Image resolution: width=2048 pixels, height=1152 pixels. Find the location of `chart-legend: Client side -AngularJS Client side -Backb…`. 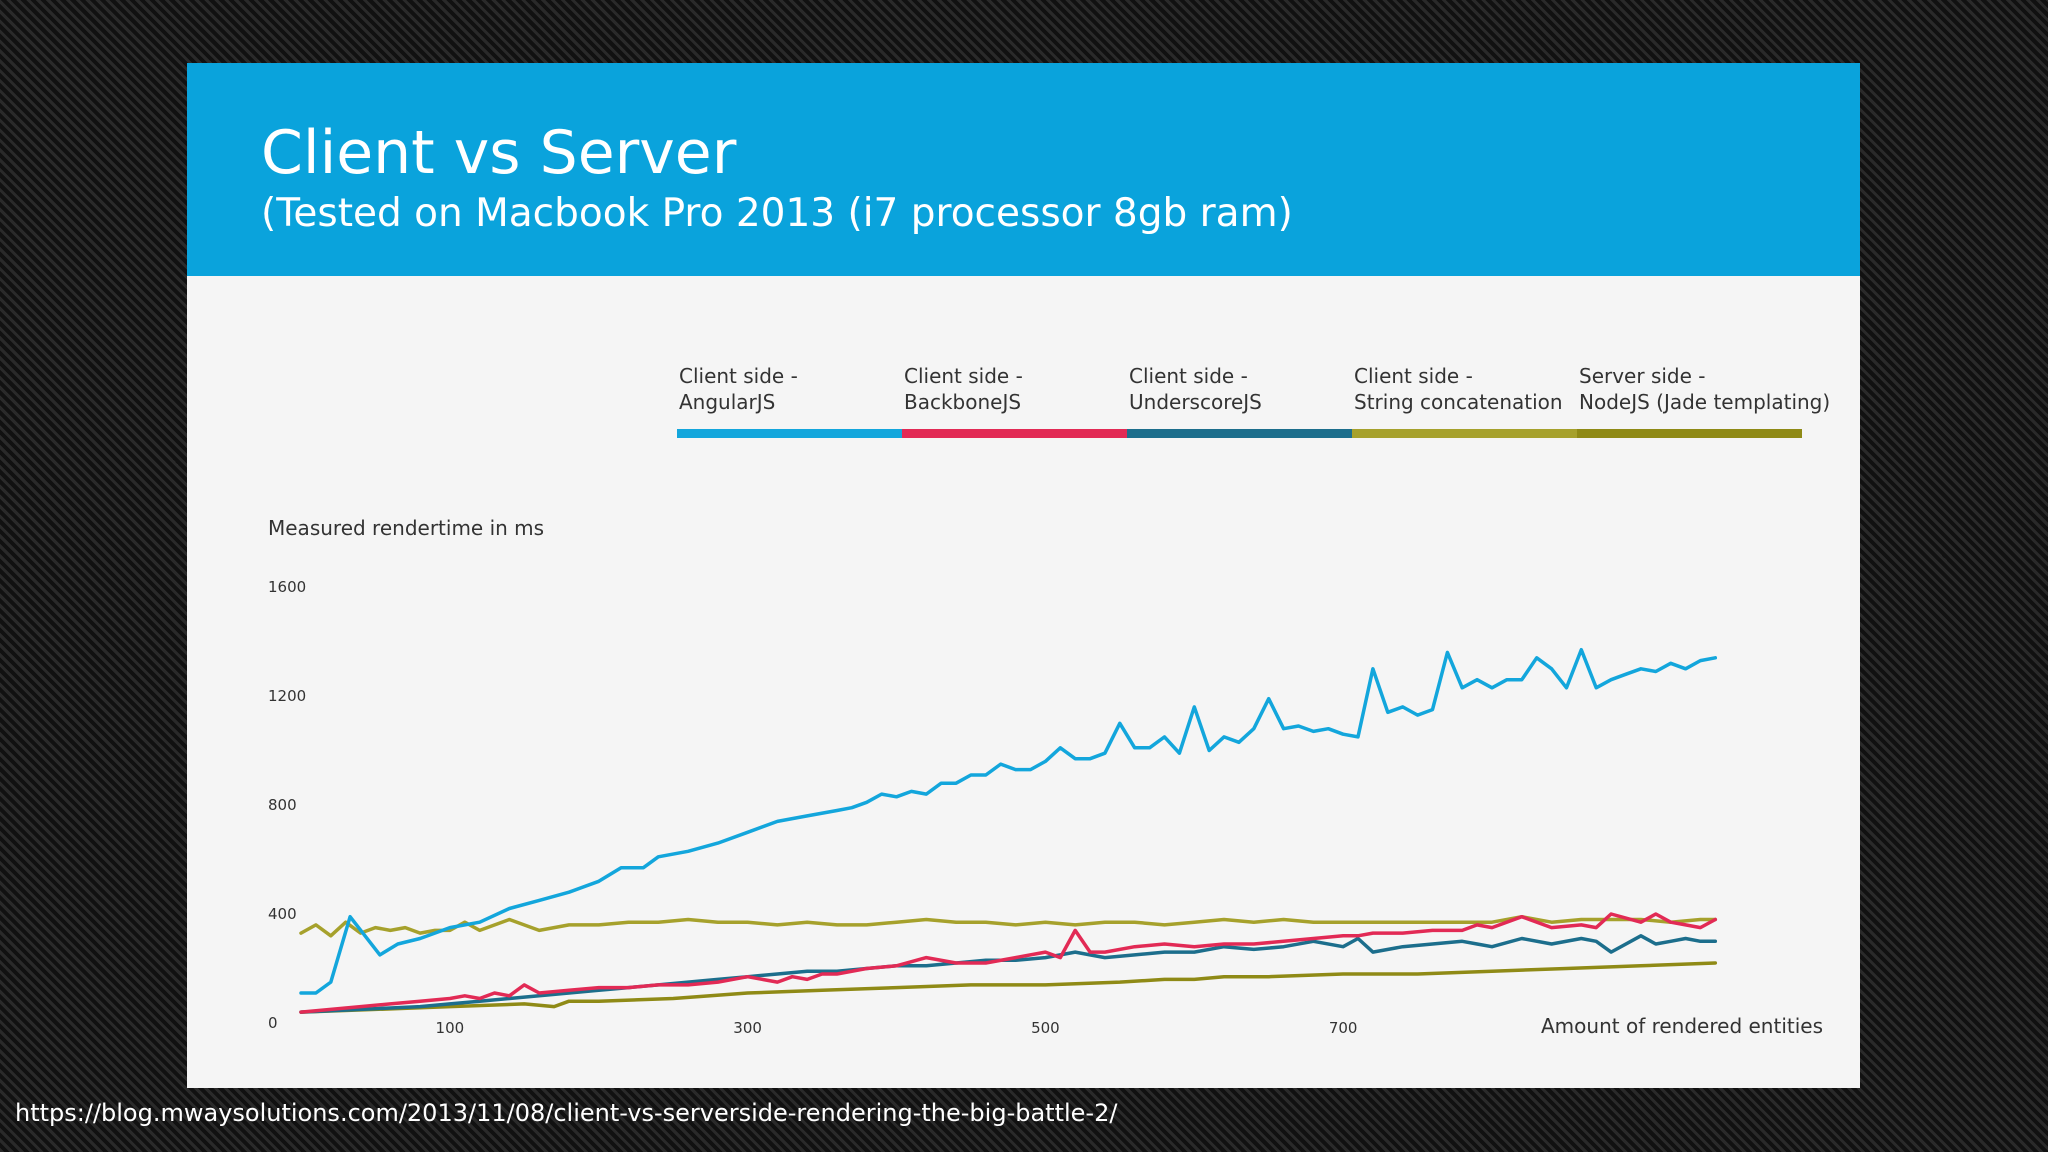

chart-legend: Client side -AngularJS Client side -Backb… is located at coordinates (1253, 401).